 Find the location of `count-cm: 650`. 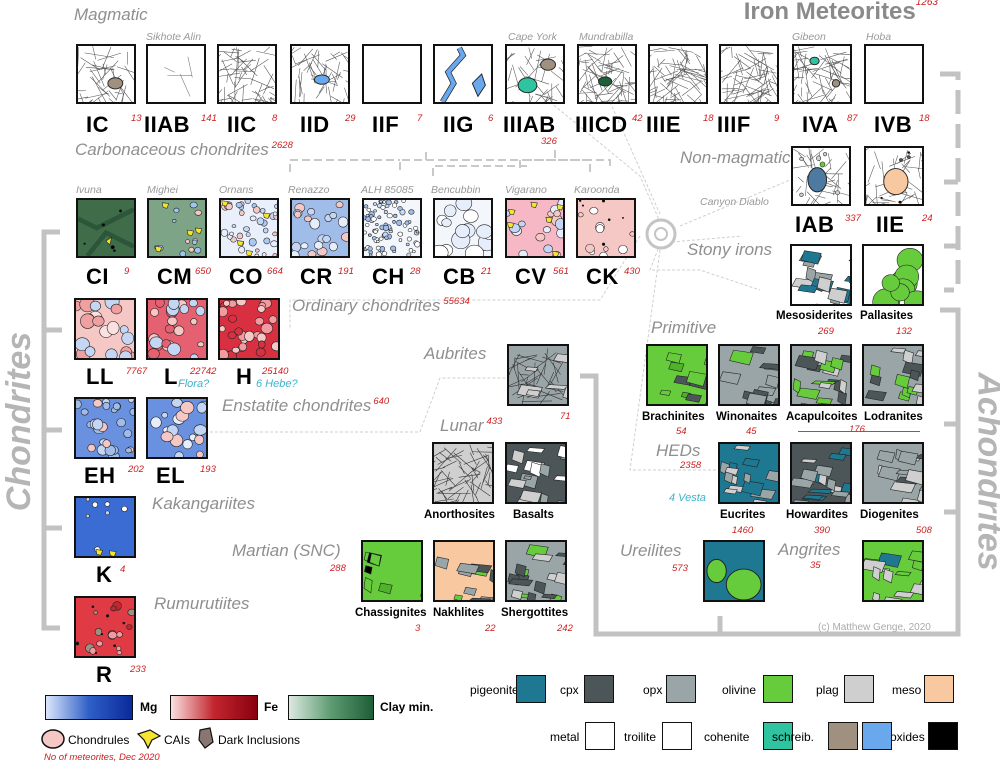

count-cm: 650 is located at coordinates (203, 271).